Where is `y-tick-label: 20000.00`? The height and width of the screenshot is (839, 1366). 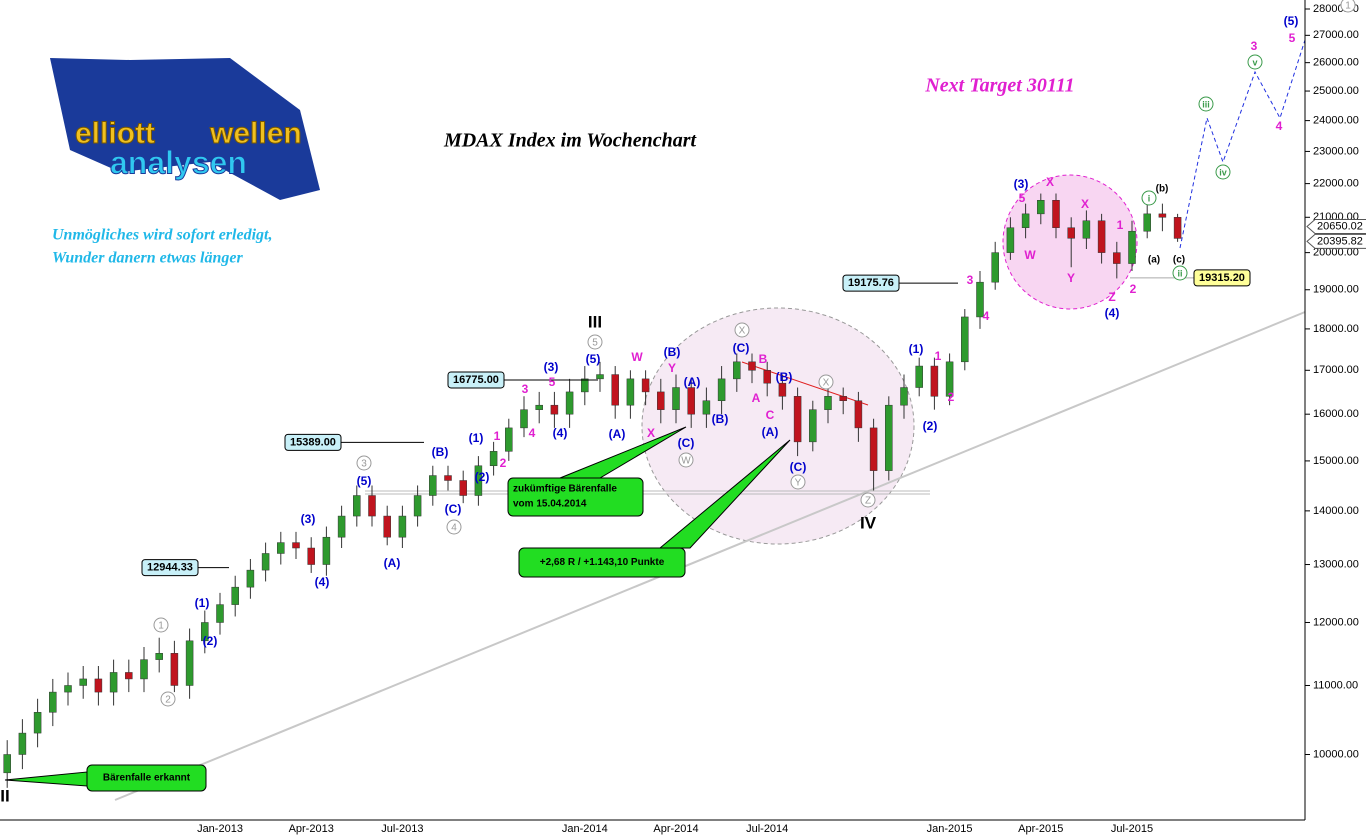
y-tick-label: 20000.00 is located at coordinates (1336, 253).